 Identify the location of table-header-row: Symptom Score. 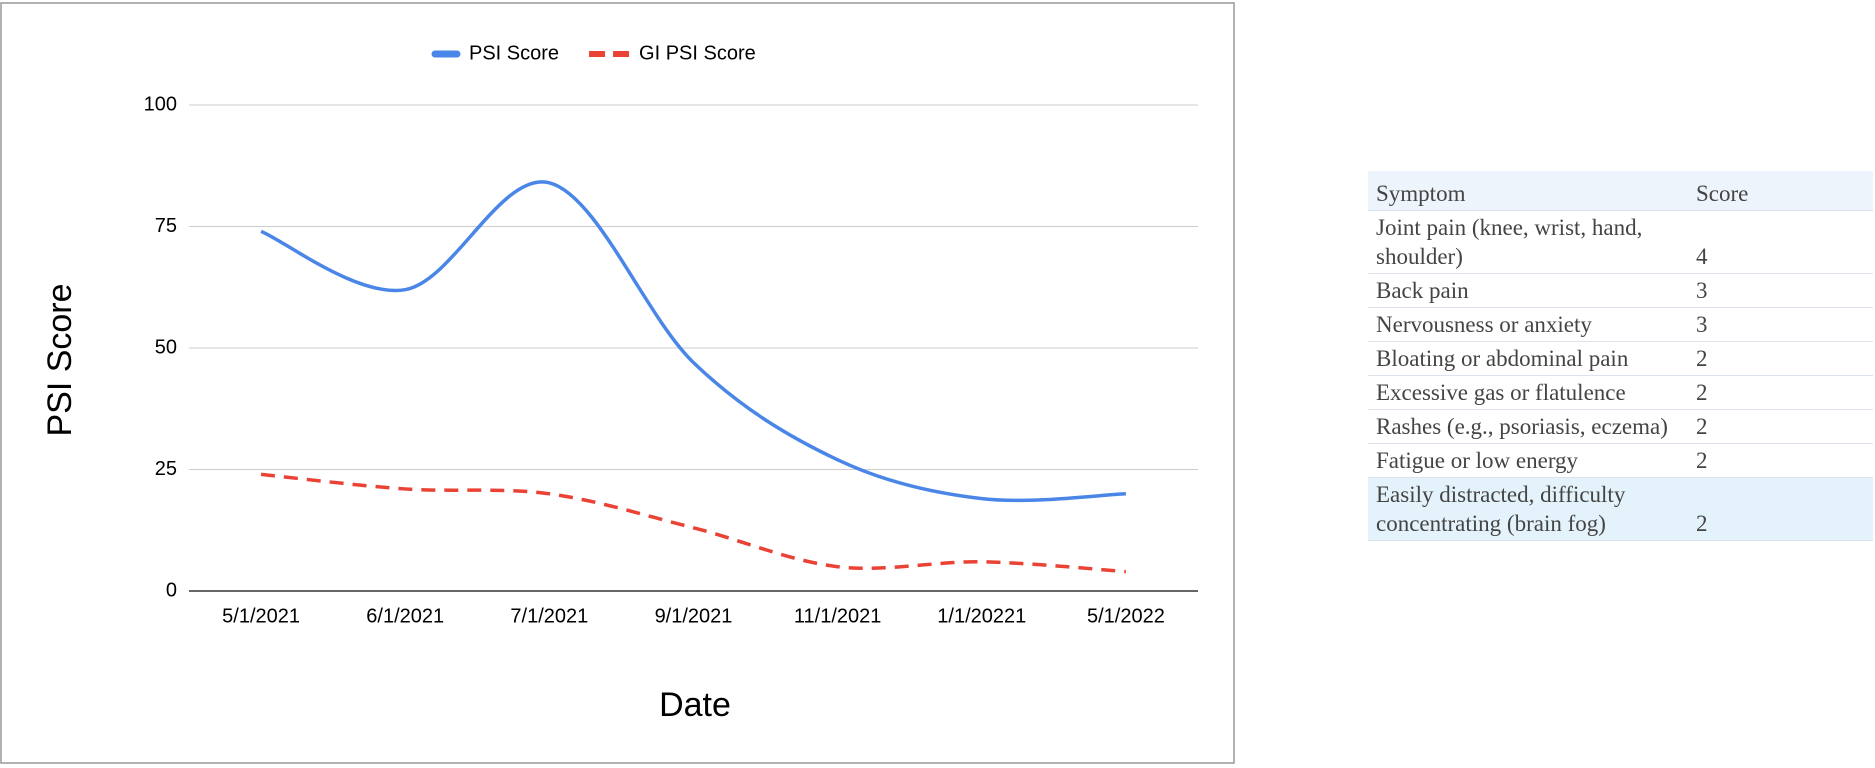
(1620, 191).